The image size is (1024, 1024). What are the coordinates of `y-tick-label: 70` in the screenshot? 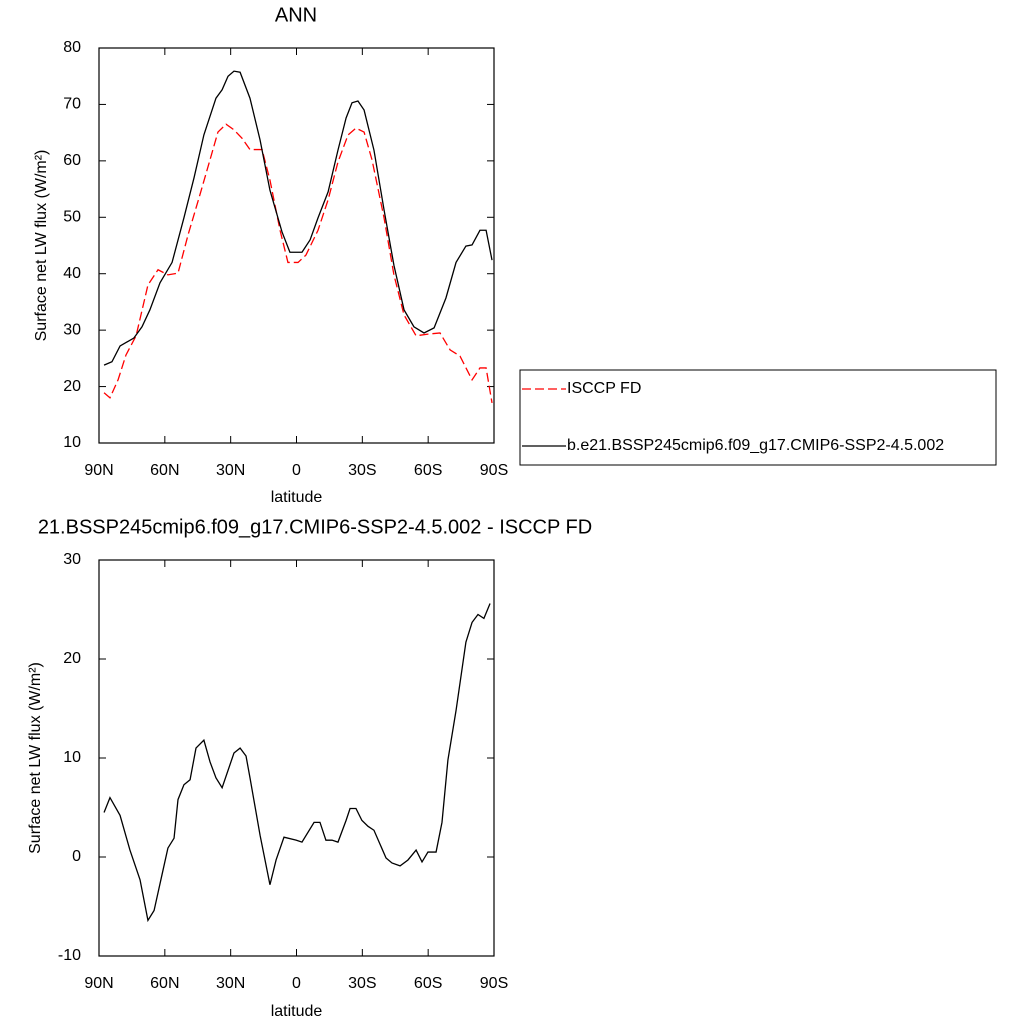 It's located at (72, 104).